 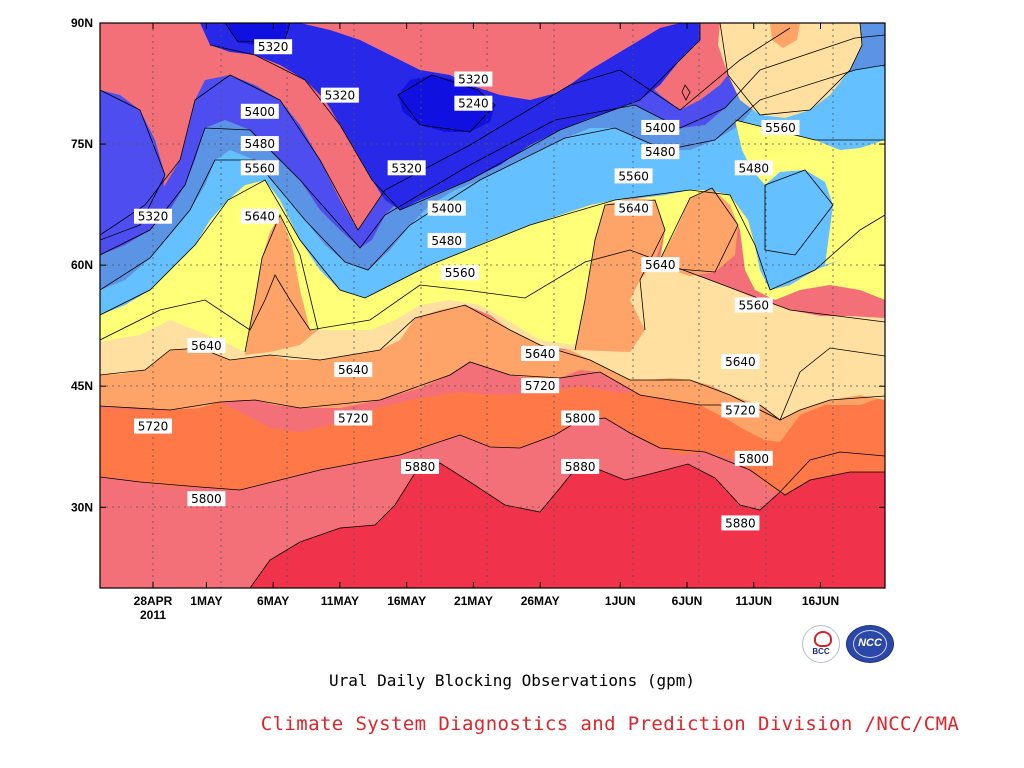 I want to click on contour-label: 5480, so click(x=753, y=168).